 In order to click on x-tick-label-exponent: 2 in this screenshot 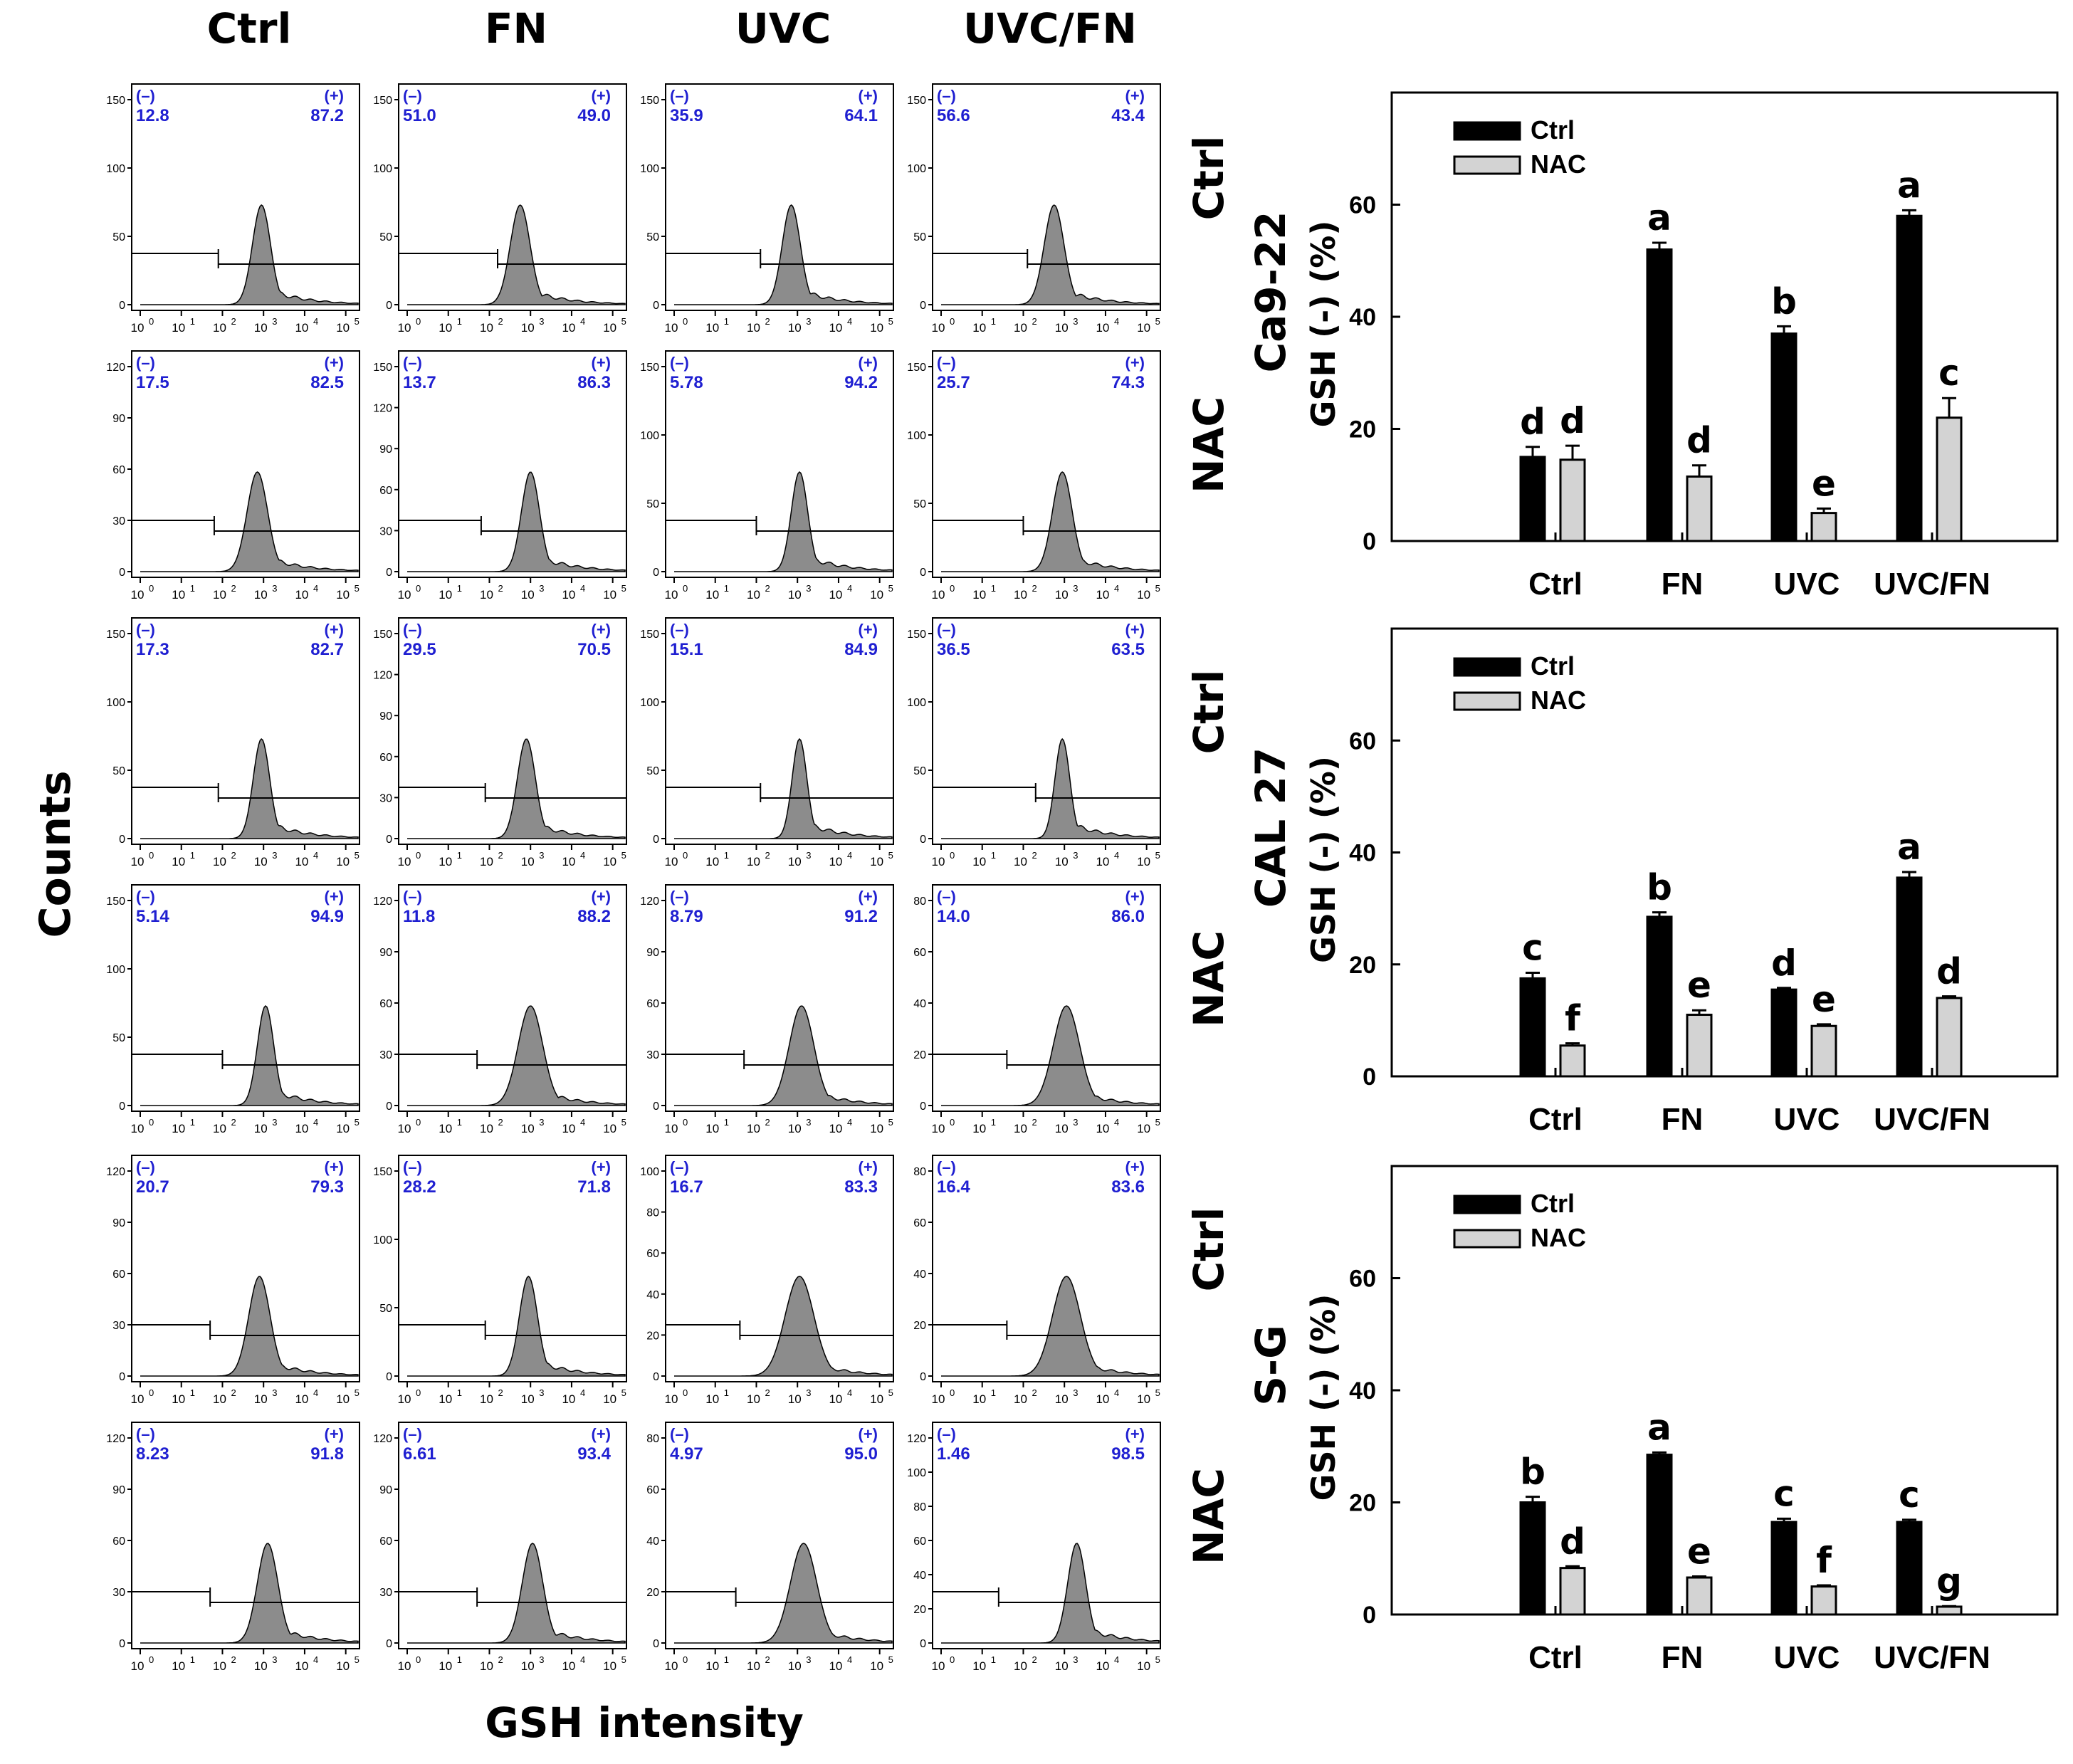, I will do `click(234, 321)`.